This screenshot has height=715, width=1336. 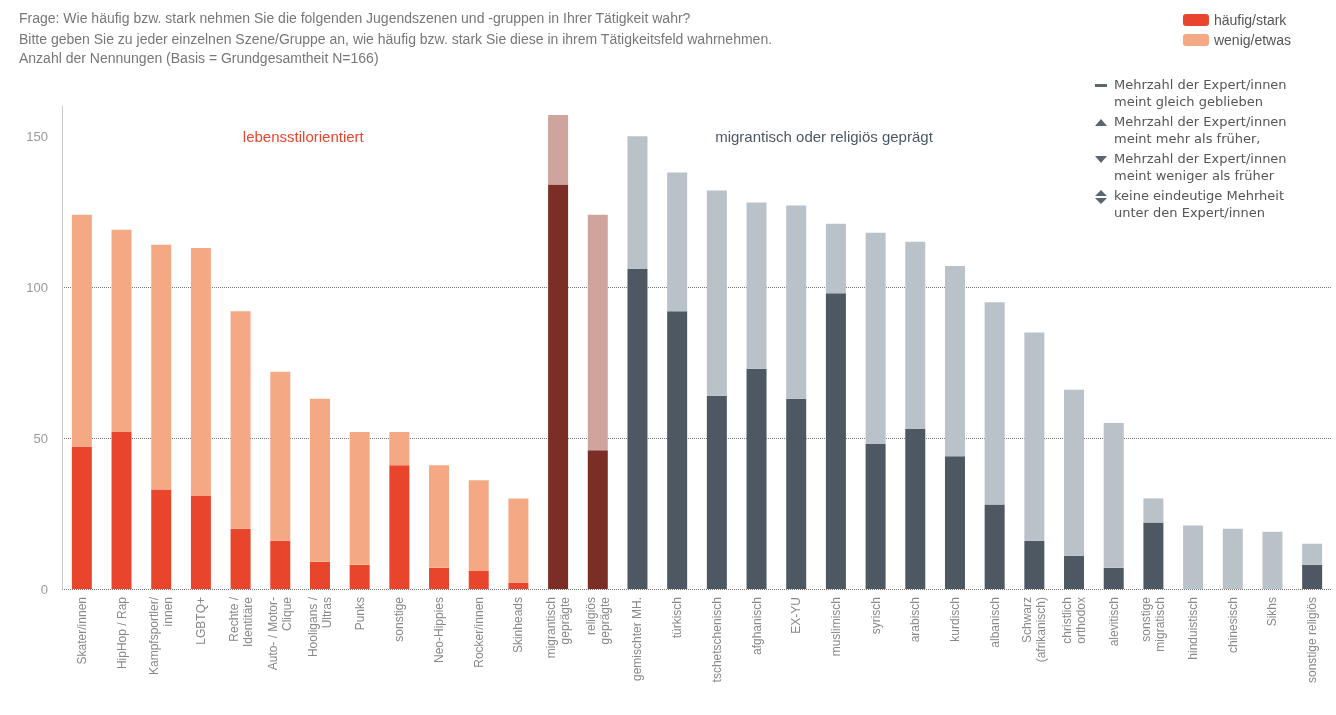 What do you see at coordinates (81, 631) in the screenshot?
I see `x-tick-label: Skater/innen` at bounding box center [81, 631].